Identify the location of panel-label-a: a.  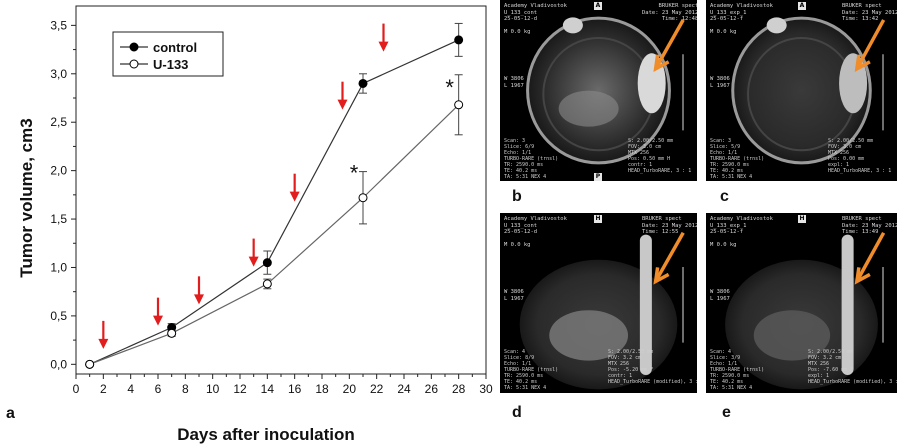
(10, 413).